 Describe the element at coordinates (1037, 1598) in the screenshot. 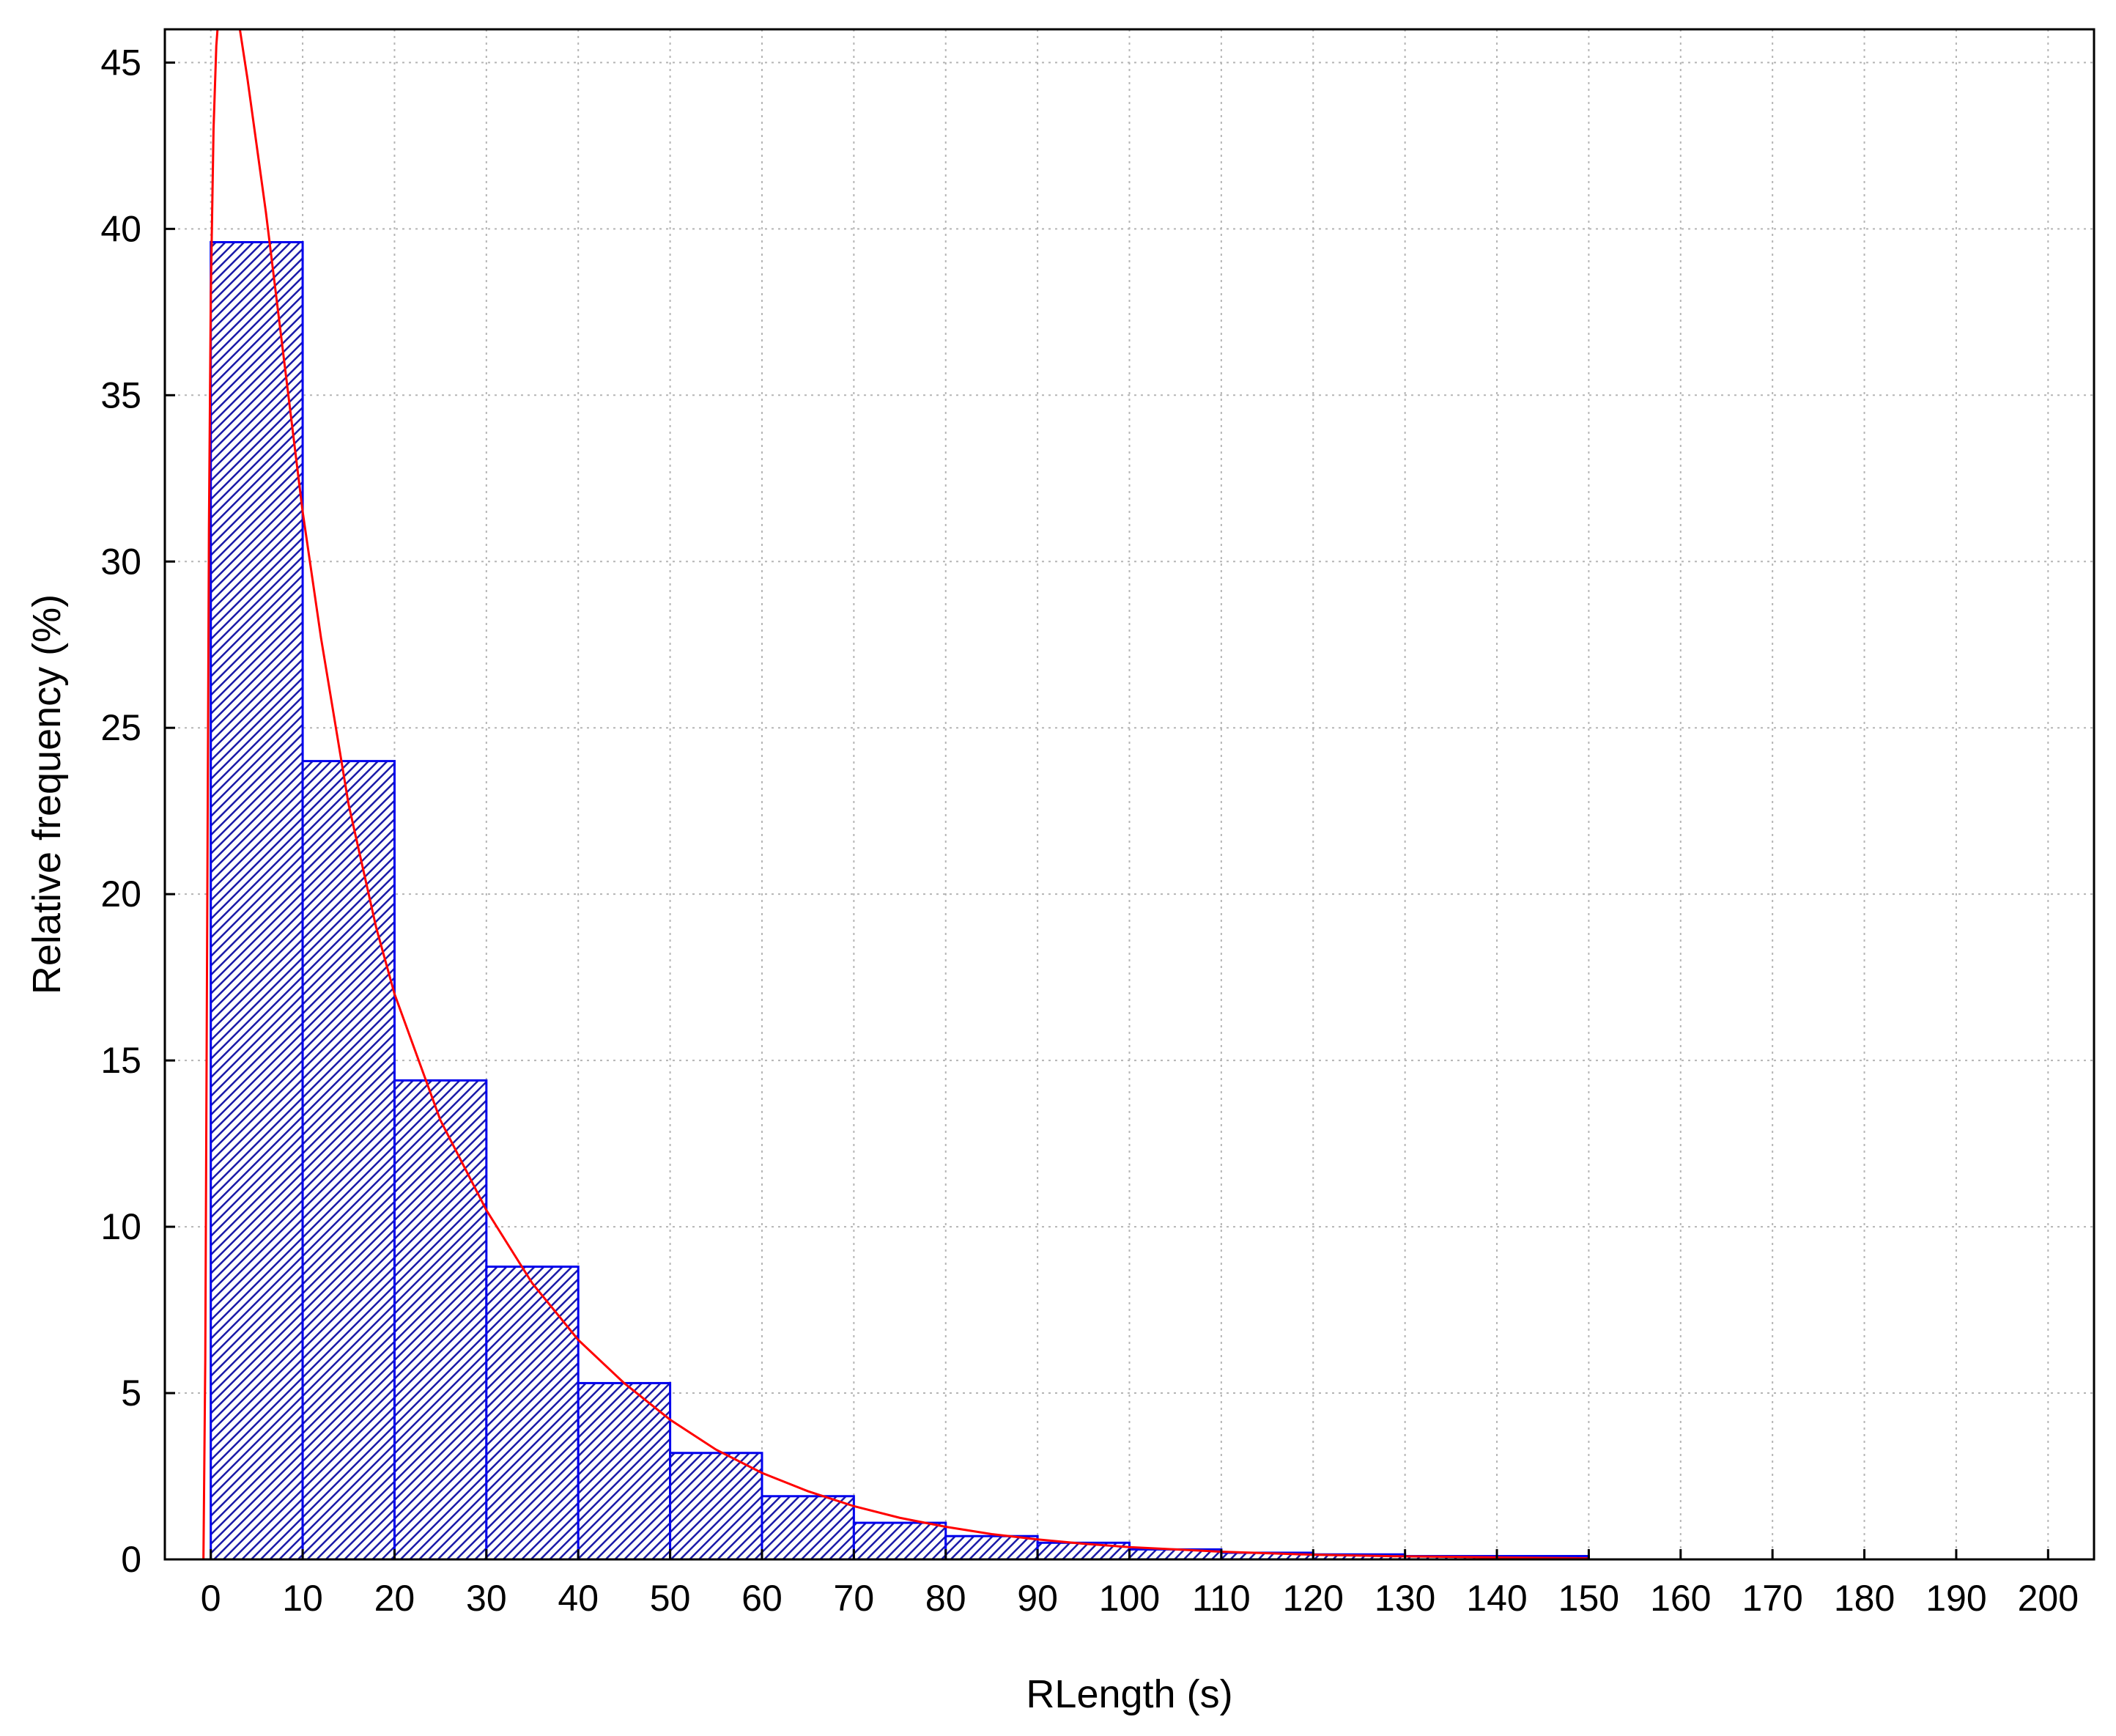

I see `x-tick-label: 90` at that location.